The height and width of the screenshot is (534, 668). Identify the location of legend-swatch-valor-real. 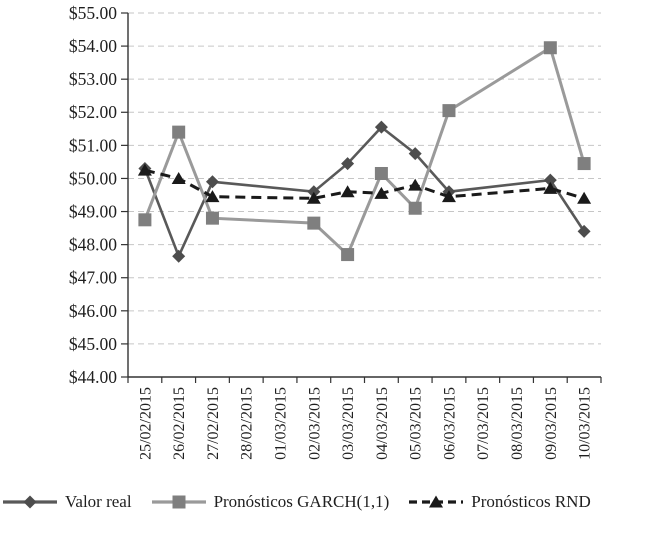
(30, 502).